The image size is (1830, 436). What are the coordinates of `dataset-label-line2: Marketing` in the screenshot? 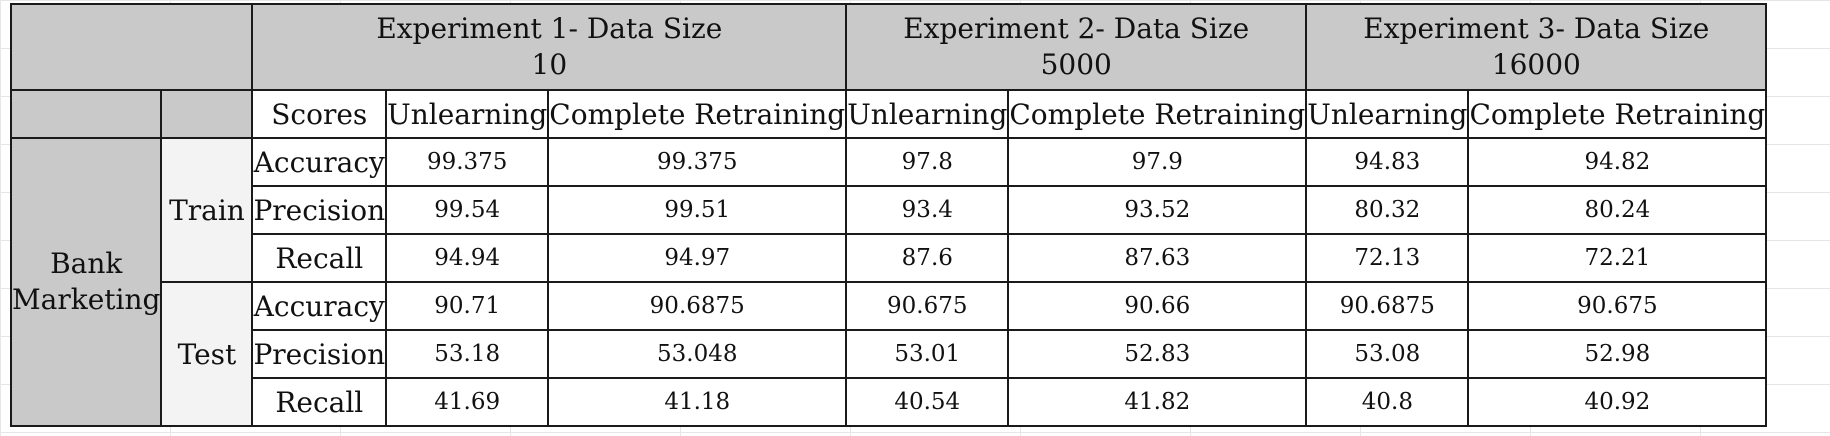 It's located at (86, 299).